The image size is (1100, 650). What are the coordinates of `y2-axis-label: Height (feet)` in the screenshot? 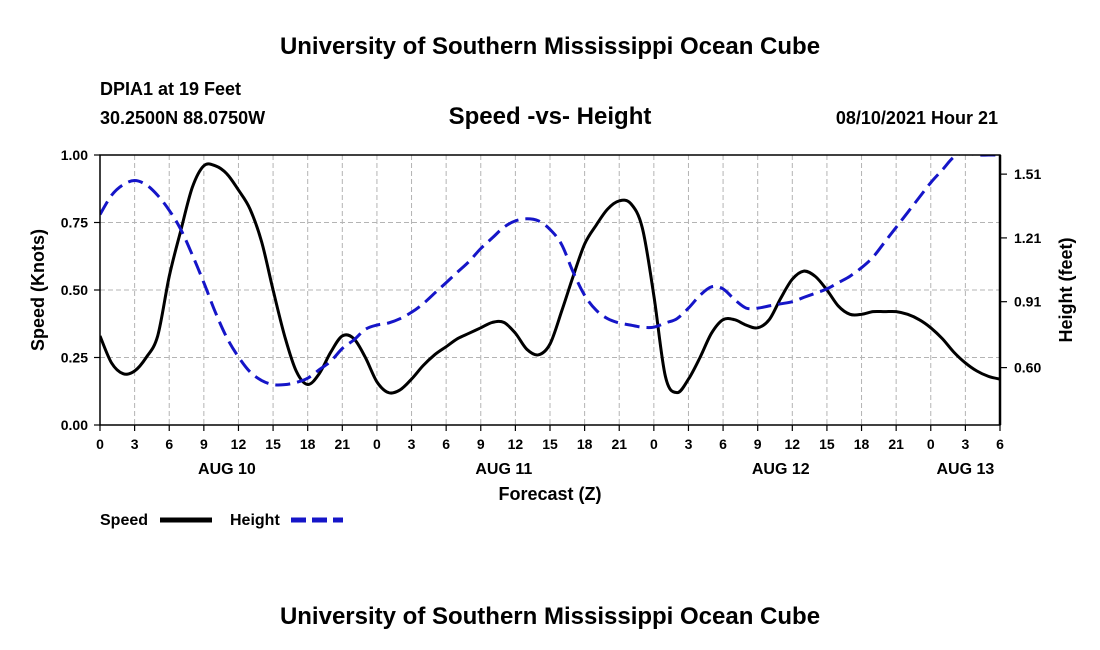 It's located at (1066, 290).